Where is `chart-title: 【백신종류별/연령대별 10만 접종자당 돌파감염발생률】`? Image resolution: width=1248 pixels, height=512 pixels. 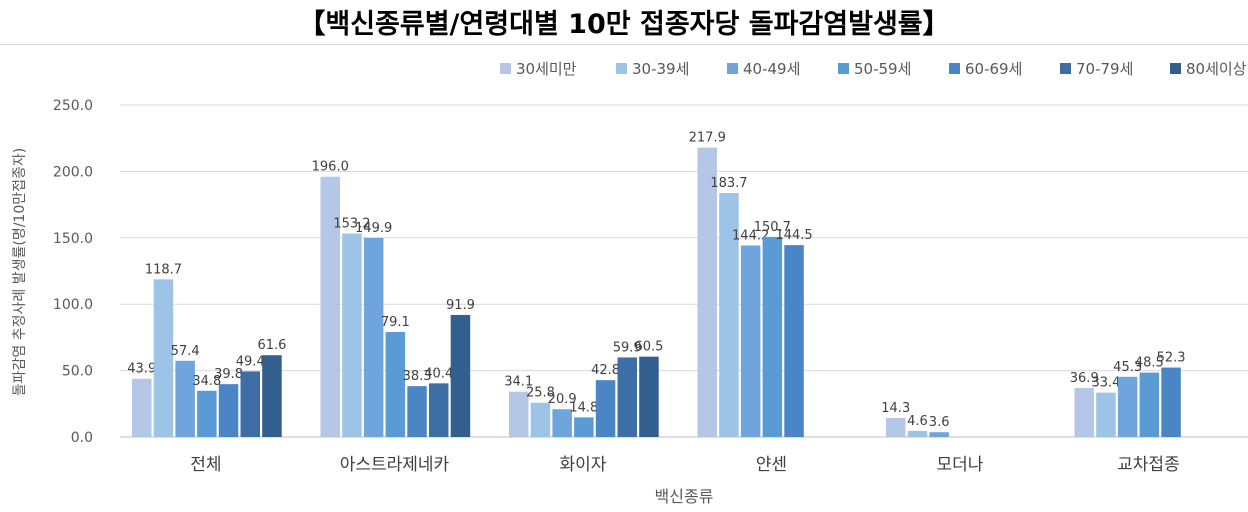
chart-title: 【백신종류별/연령대별 10만 접종자당 돌파감염발생률】 is located at coordinates (624, 24).